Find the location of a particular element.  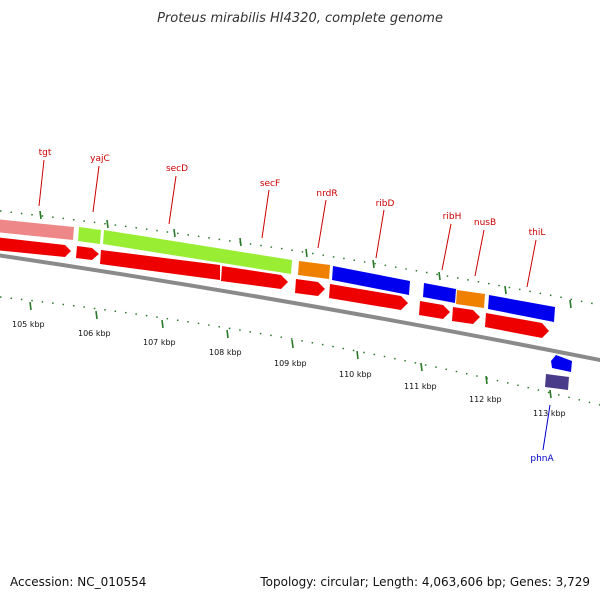

scale-label: 113 kbp is located at coordinates (549, 413).